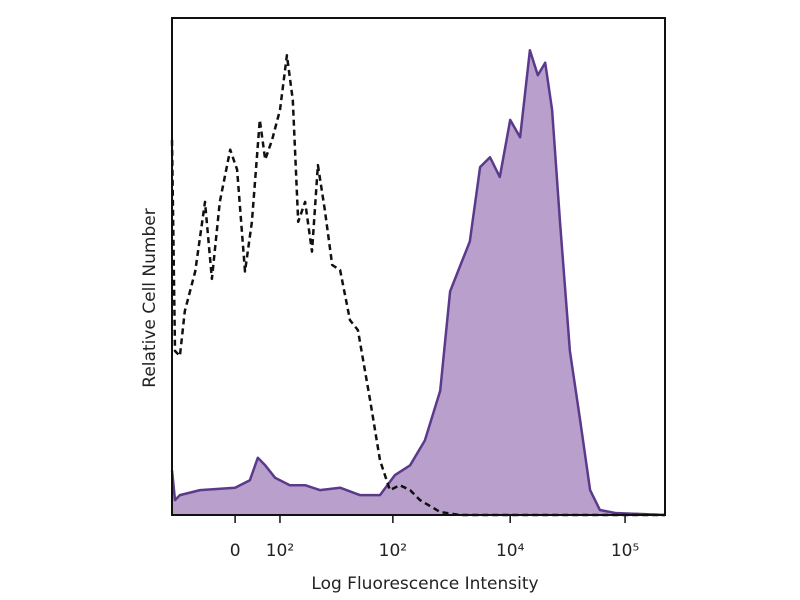 The width and height of the screenshot is (800, 600). Describe the element at coordinates (235, 551) in the screenshot. I see `x-tick-label: 0` at that location.